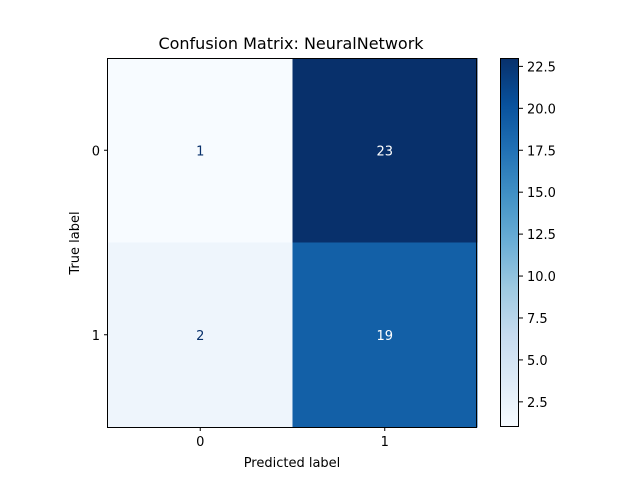  Describe the element at coordinates (75, 243) in the screenshot. I see `y-axis-label: True label` at that location.